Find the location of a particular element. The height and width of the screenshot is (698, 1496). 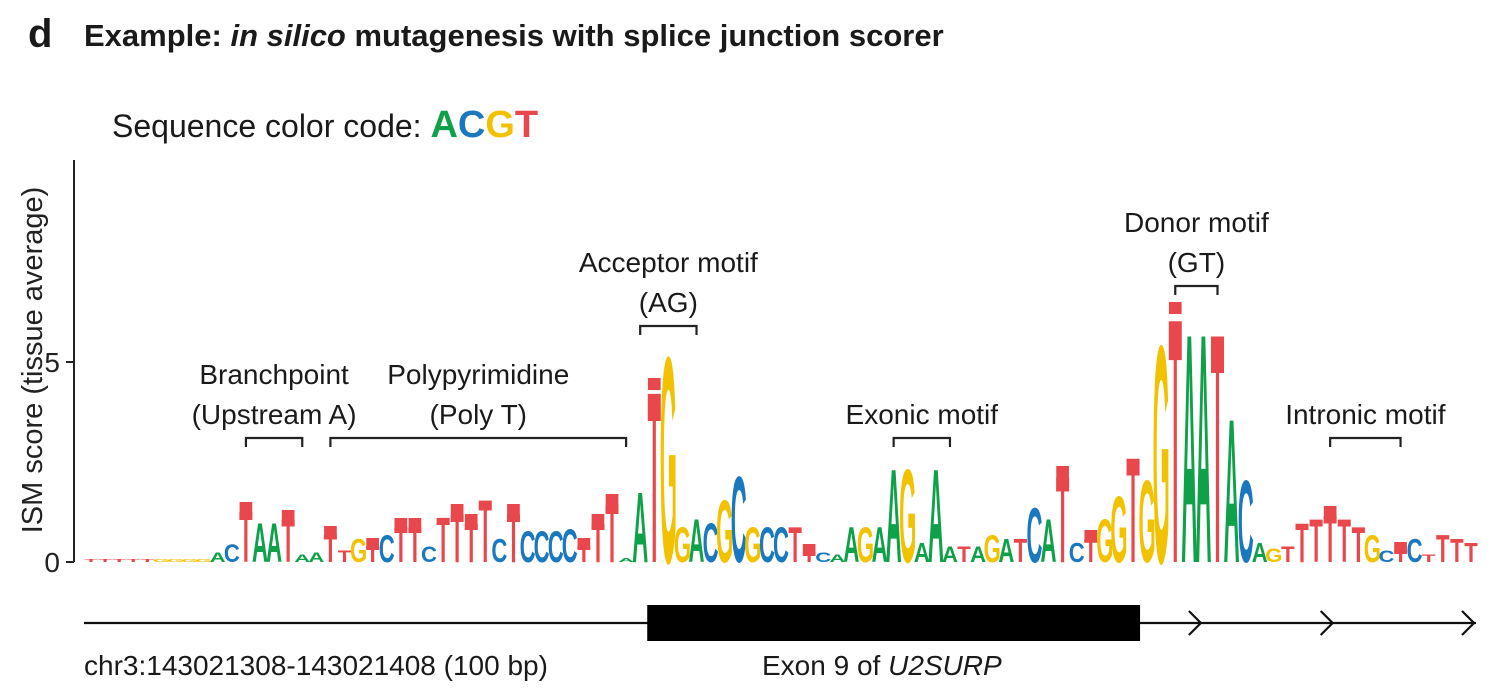

logo-letter-12: A is located at coordinates (260, 543).